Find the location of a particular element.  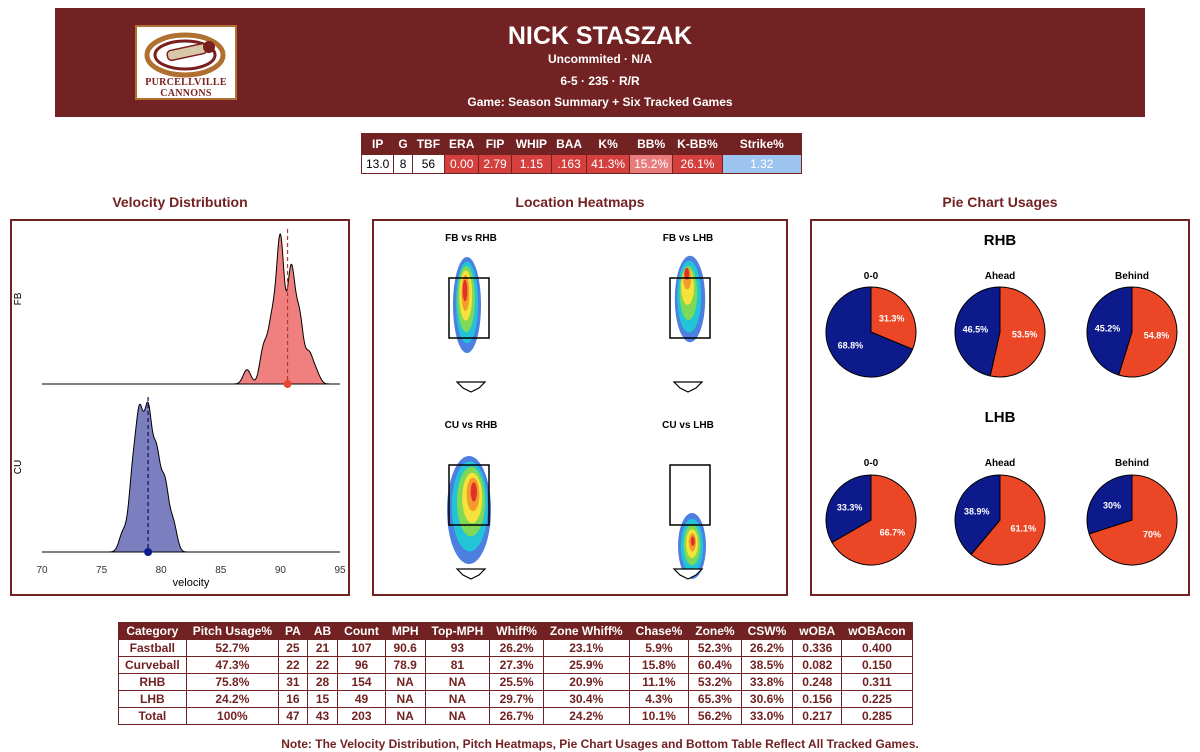

velocity-tick-label: 95 is located at coordinates (340, 570).